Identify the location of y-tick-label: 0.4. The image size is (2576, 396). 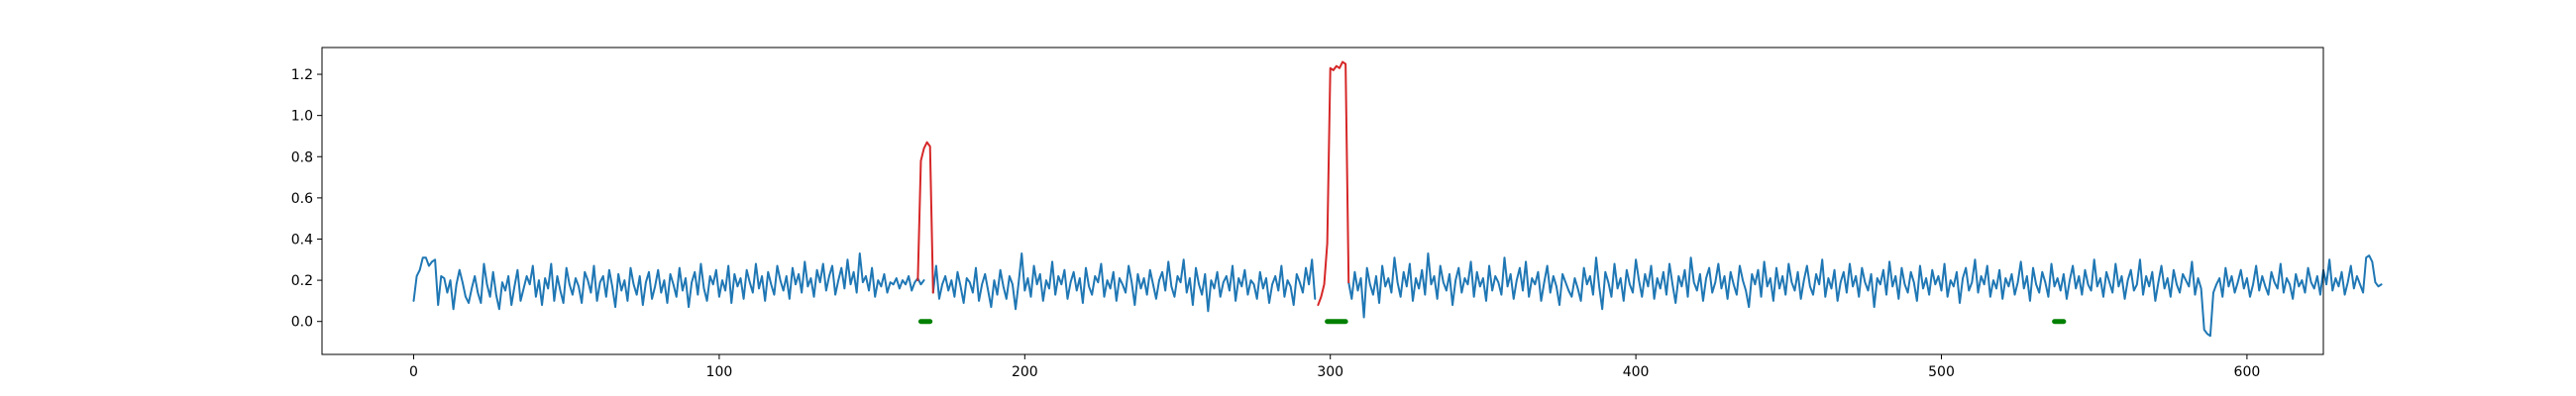
(302, 240).